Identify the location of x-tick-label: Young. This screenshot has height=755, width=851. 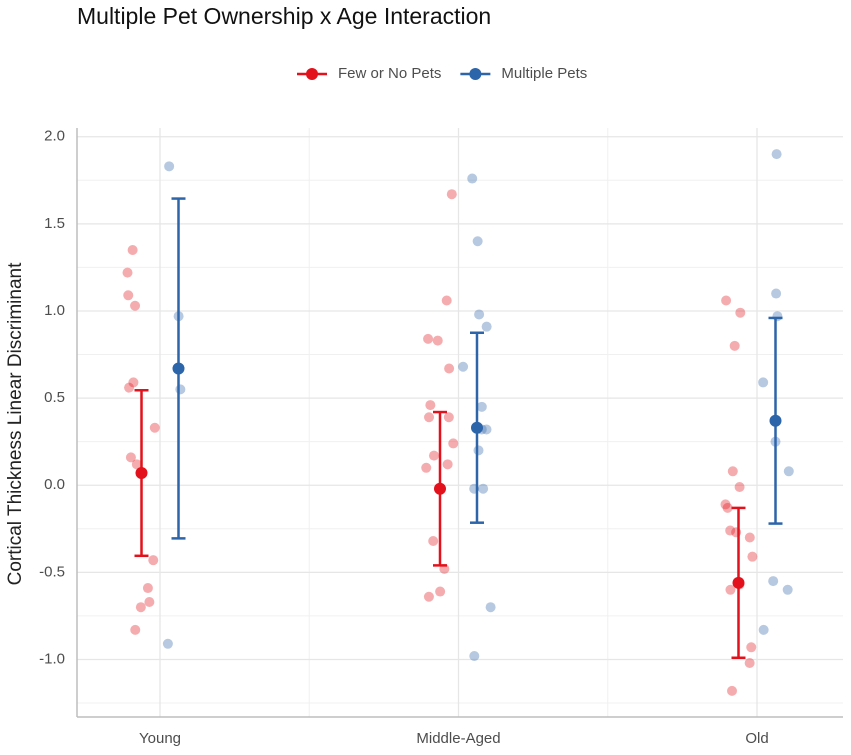
(160, 738).